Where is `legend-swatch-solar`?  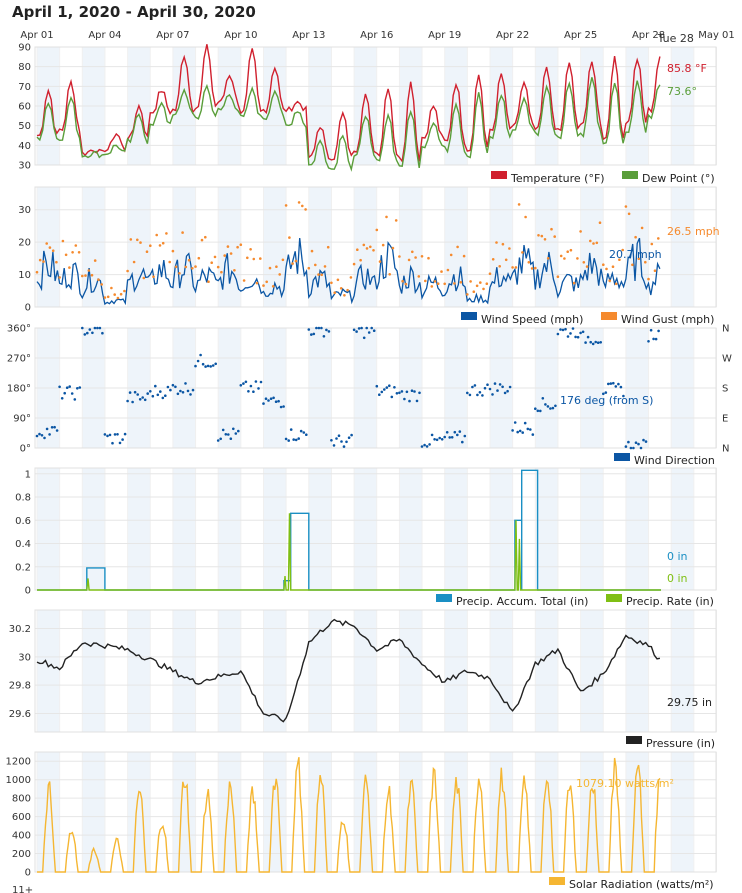
legend-swatch-solar is located at coordinates (557, 881).